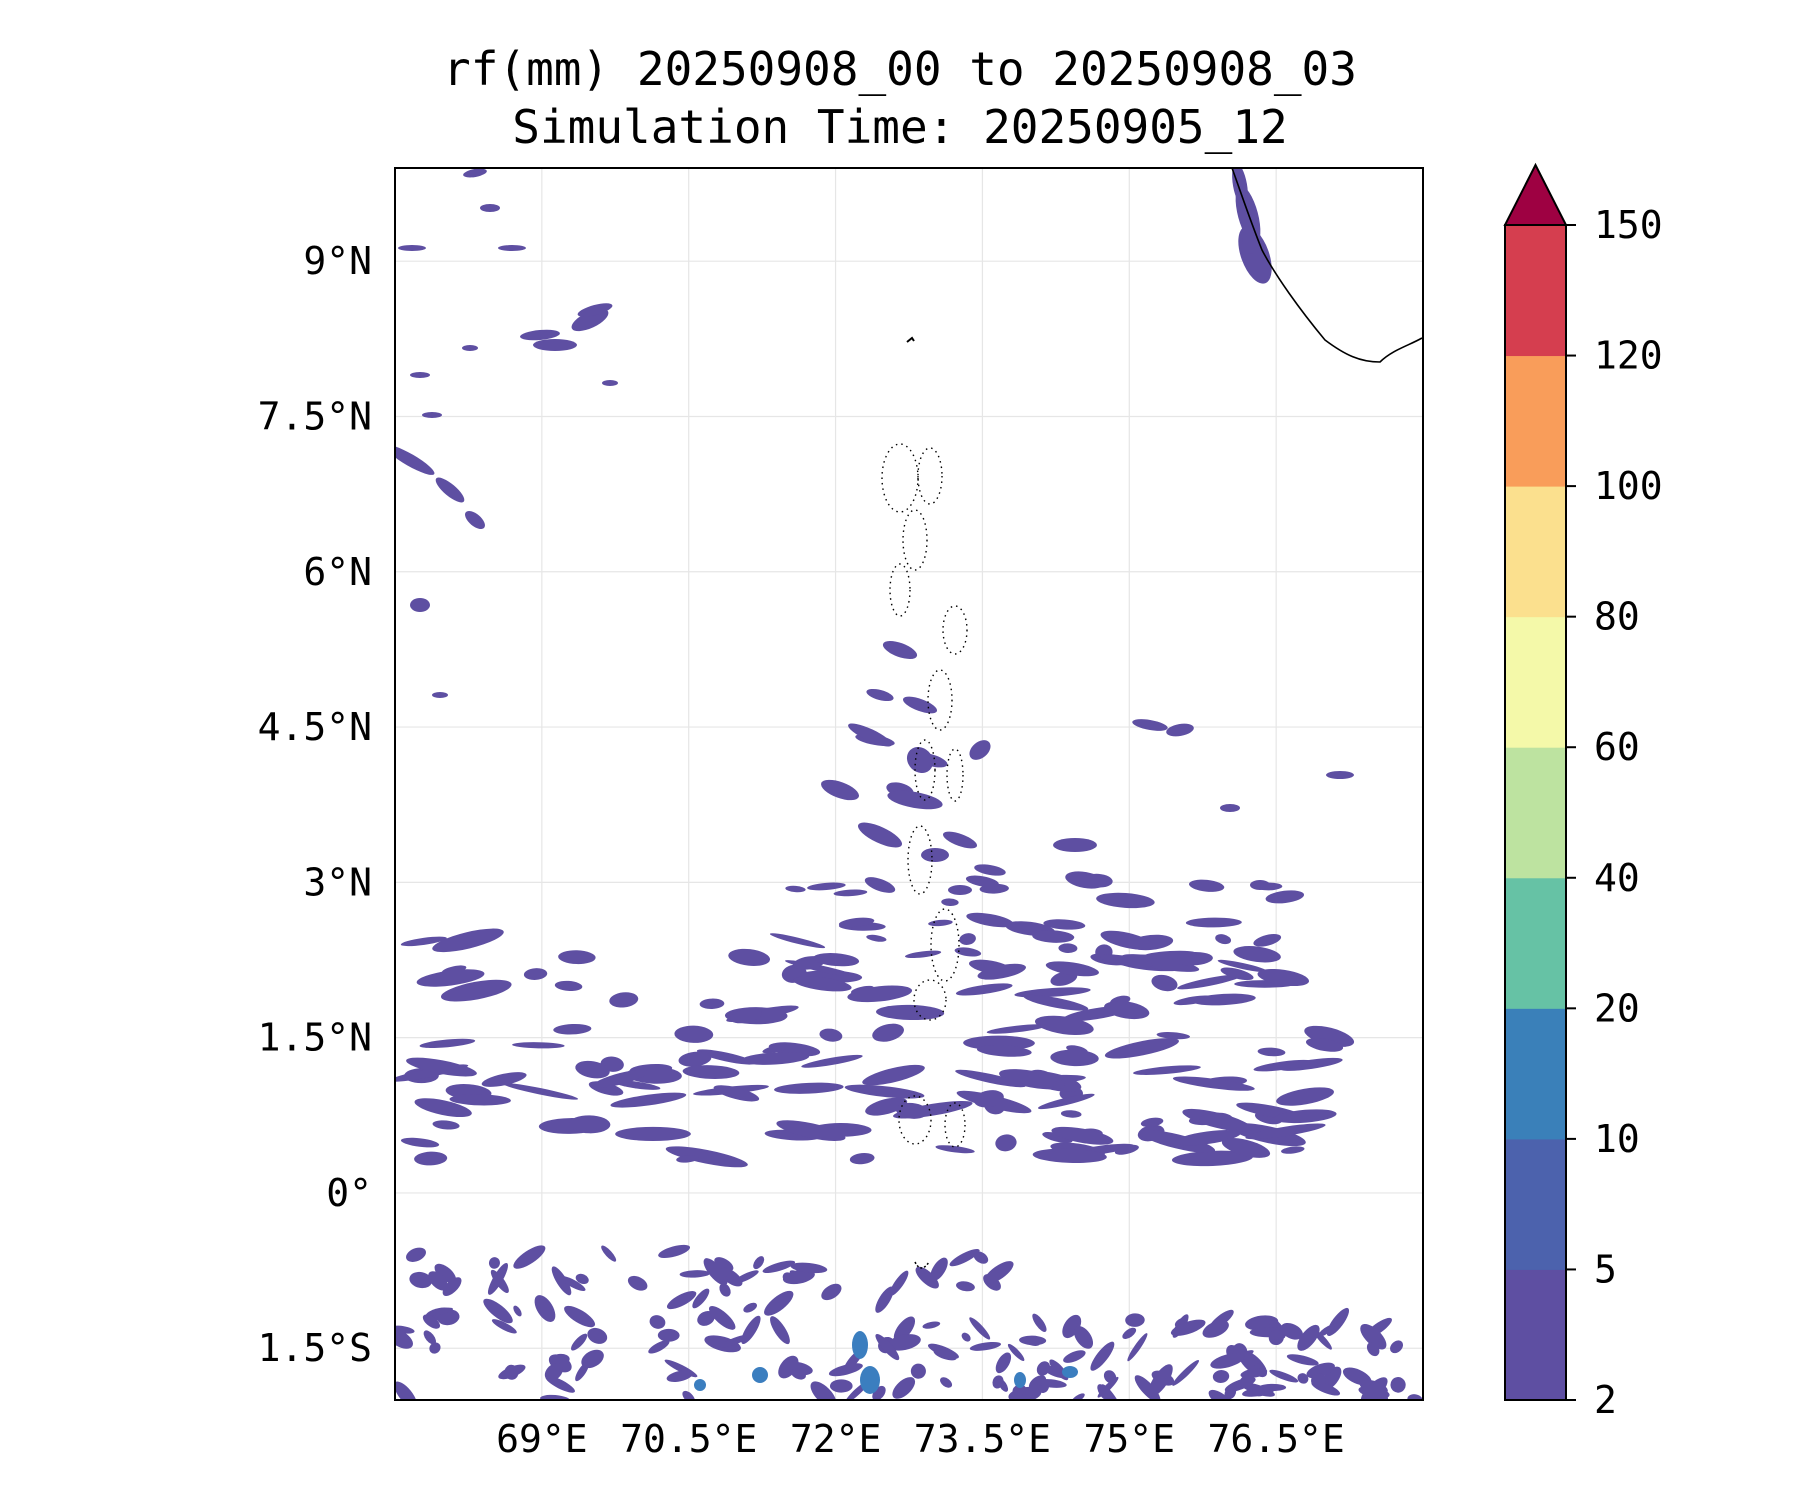 The width and height of the screenshot is (1800, 1500). I want to click on colorbar-tick-label: 10, so click(1617, 1139).